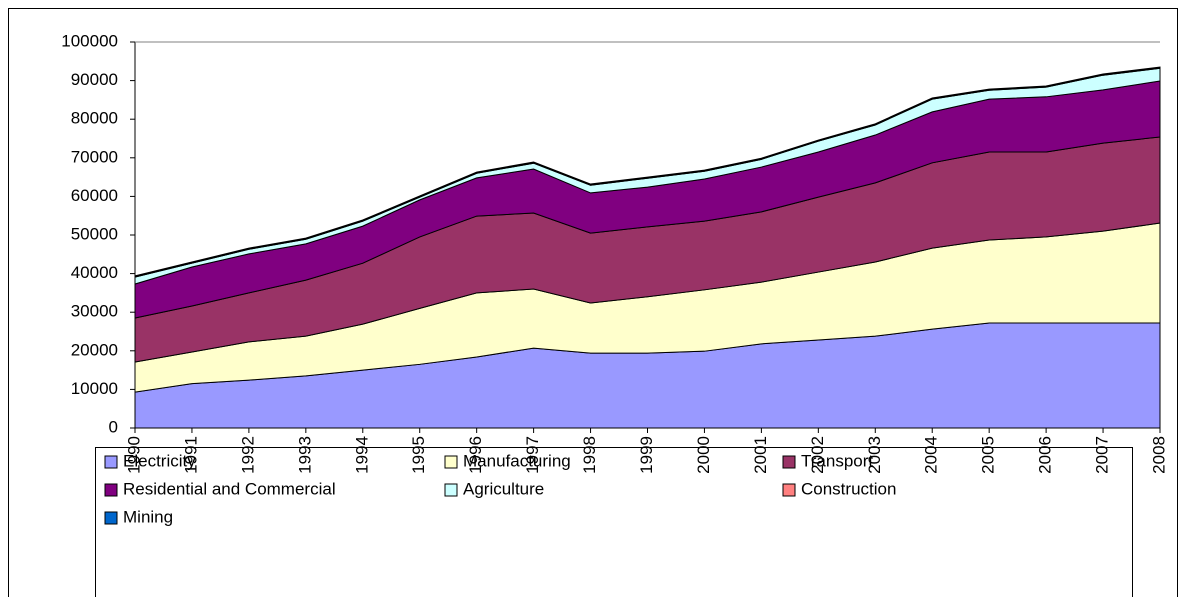 The height and width of the screenshot is (602, 1186). What do you see at coordinates (1158, 455) in the screenshot?
I see `x-tick-label: 2008` at bounding box center [1158, 455].